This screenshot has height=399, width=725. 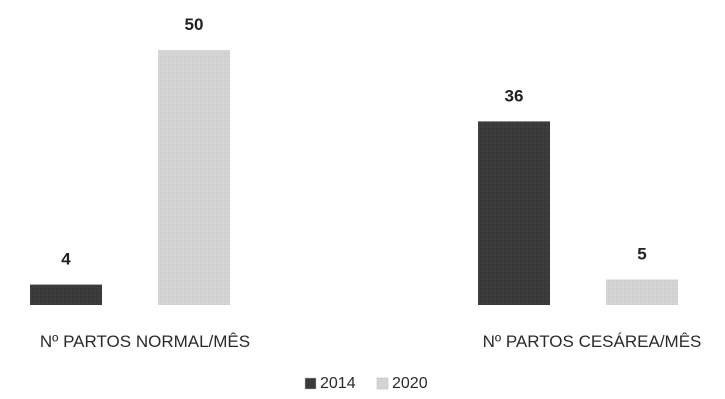 What do you see at coordinates (410, 383) in the screenshot?
I see `legend-label: 2020` at bounding box center [410, 383].